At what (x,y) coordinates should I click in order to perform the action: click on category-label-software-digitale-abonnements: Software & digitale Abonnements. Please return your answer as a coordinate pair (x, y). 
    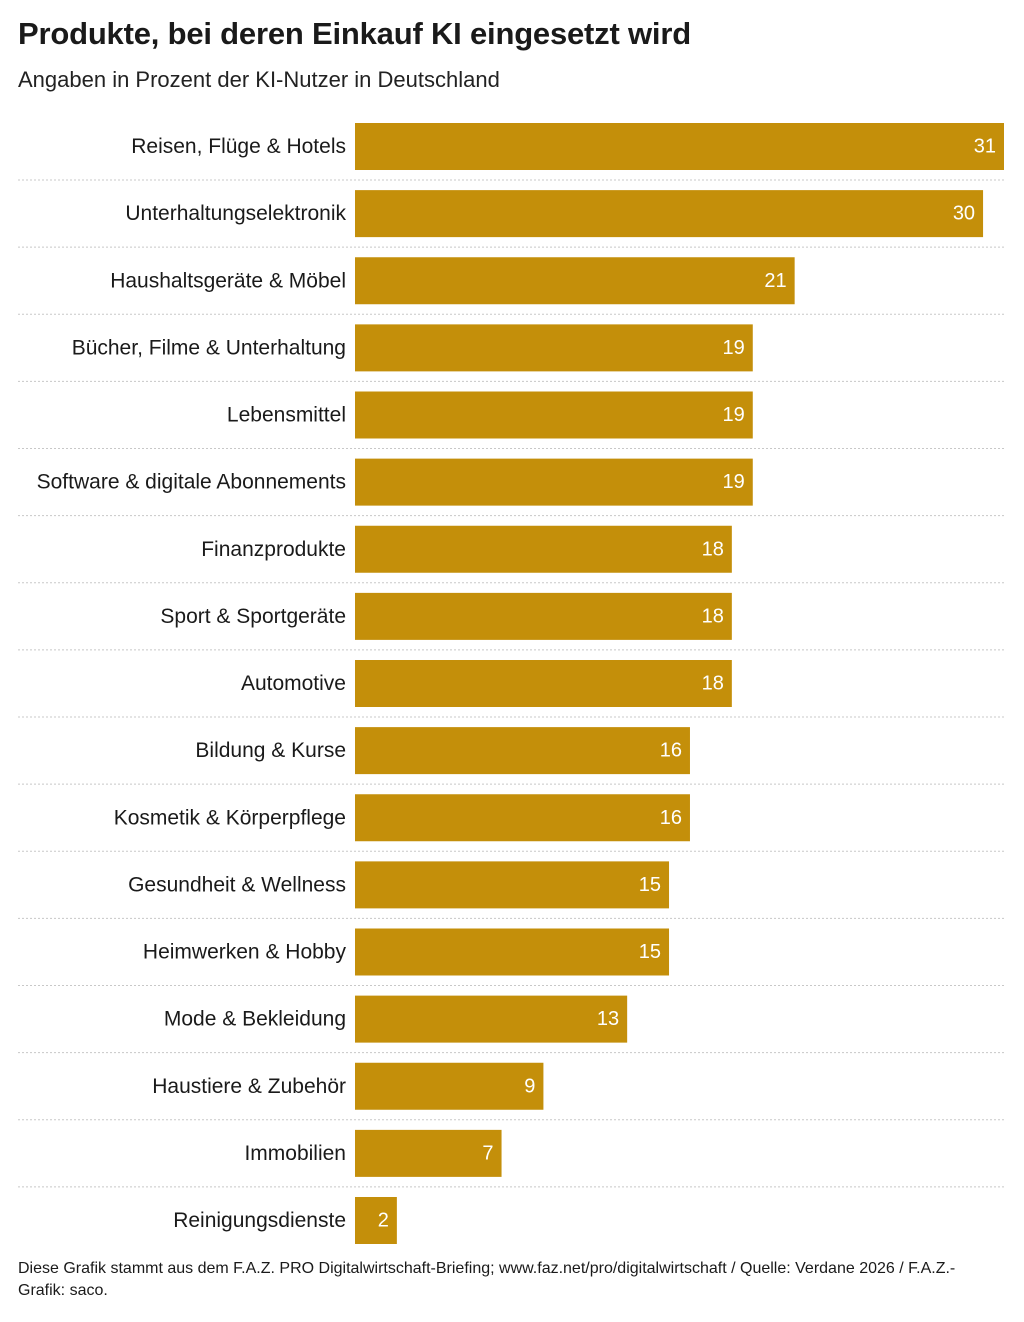
    Looking at the image, I should click on (191, 482).